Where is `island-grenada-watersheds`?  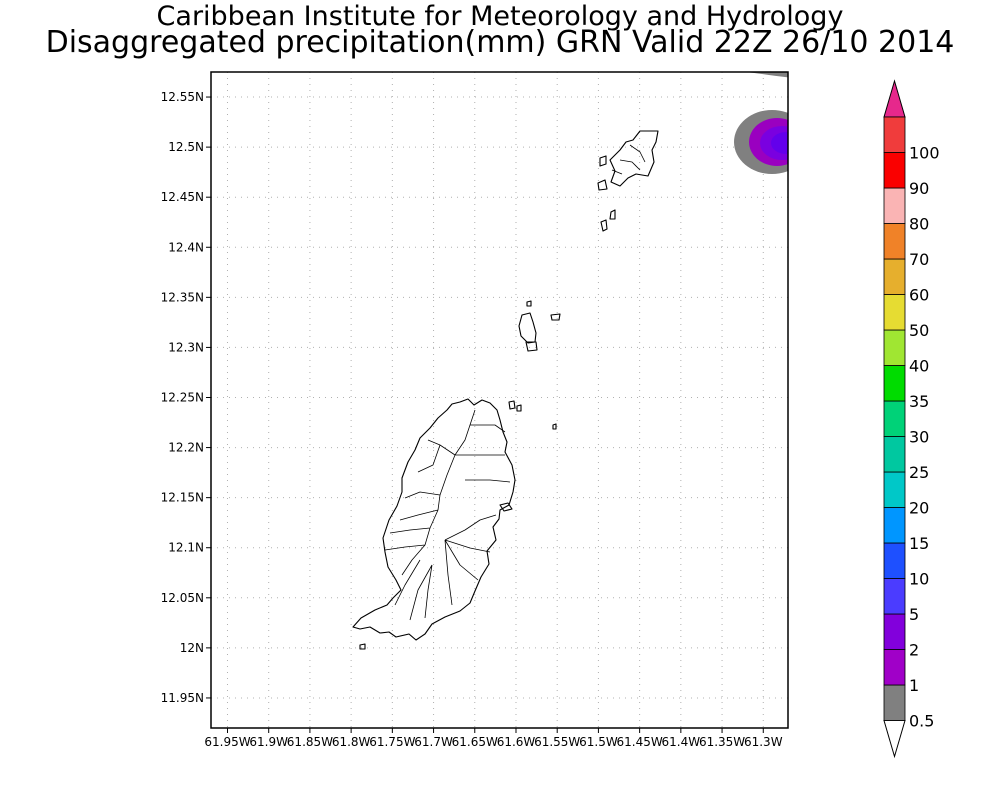
island-grenada-watersheds is located at coordinates (447, 515).